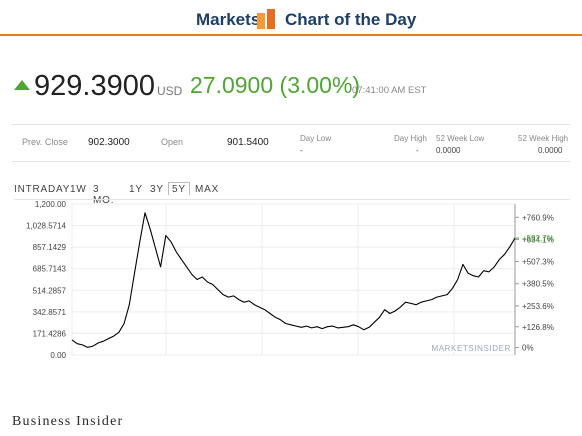  What do you see at coordinates (543, 138) in the screenshot?
I see `52wk-high-label: 52 Week High` at bounding box center [543, 138].